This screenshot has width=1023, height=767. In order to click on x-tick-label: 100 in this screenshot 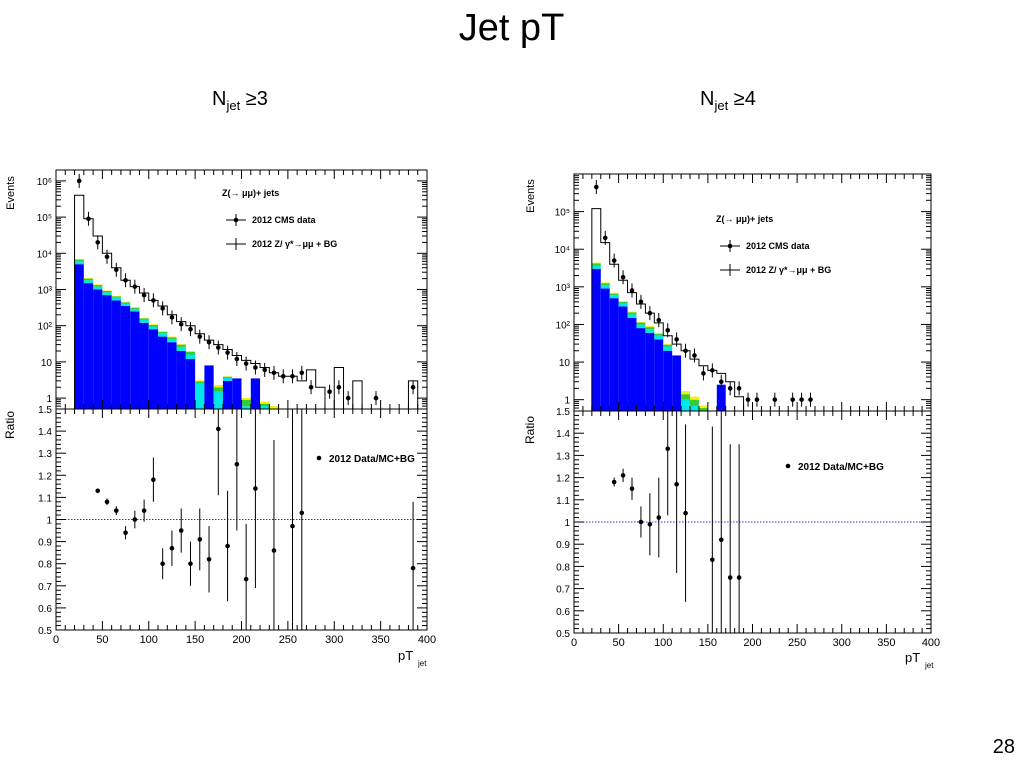, I will do `click(149, 640)`.